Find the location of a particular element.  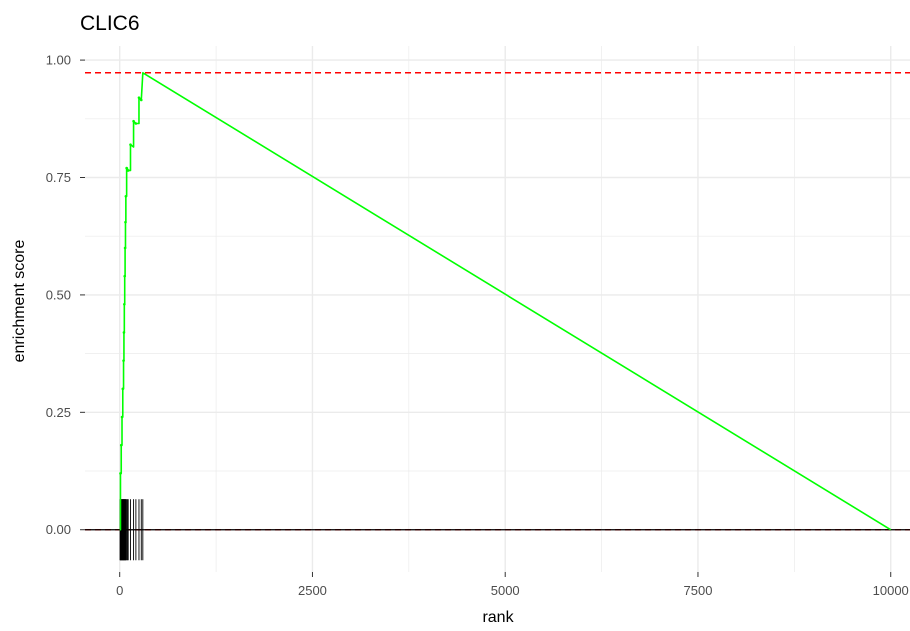

chart-title: CLIC6 is located at coordinates (110, 23).